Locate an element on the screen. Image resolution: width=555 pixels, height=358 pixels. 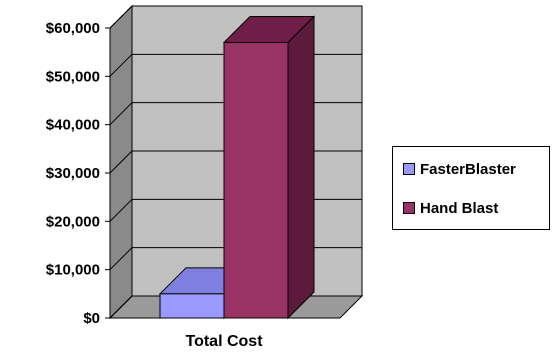
x-category-labels: Total Cost is located at coordinates (224, 341).